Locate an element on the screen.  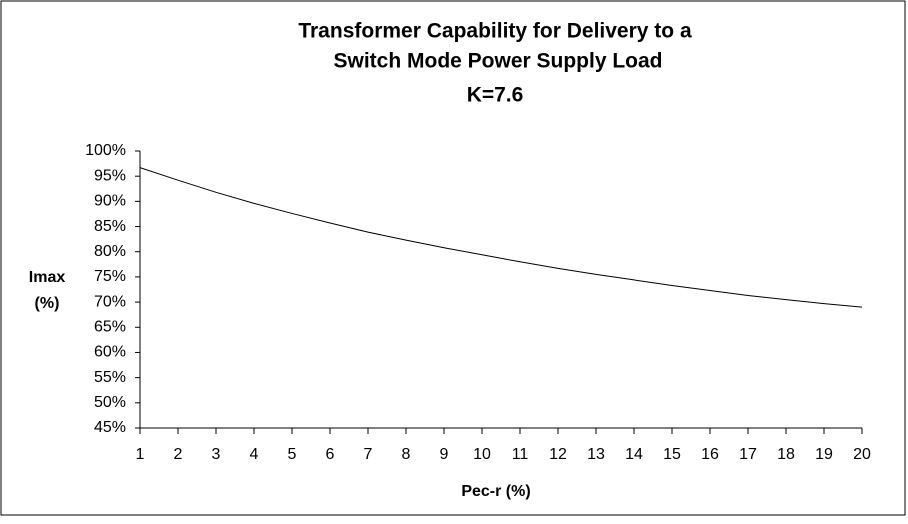
x-tick-label: 16 is located at coordinates (710, 454).